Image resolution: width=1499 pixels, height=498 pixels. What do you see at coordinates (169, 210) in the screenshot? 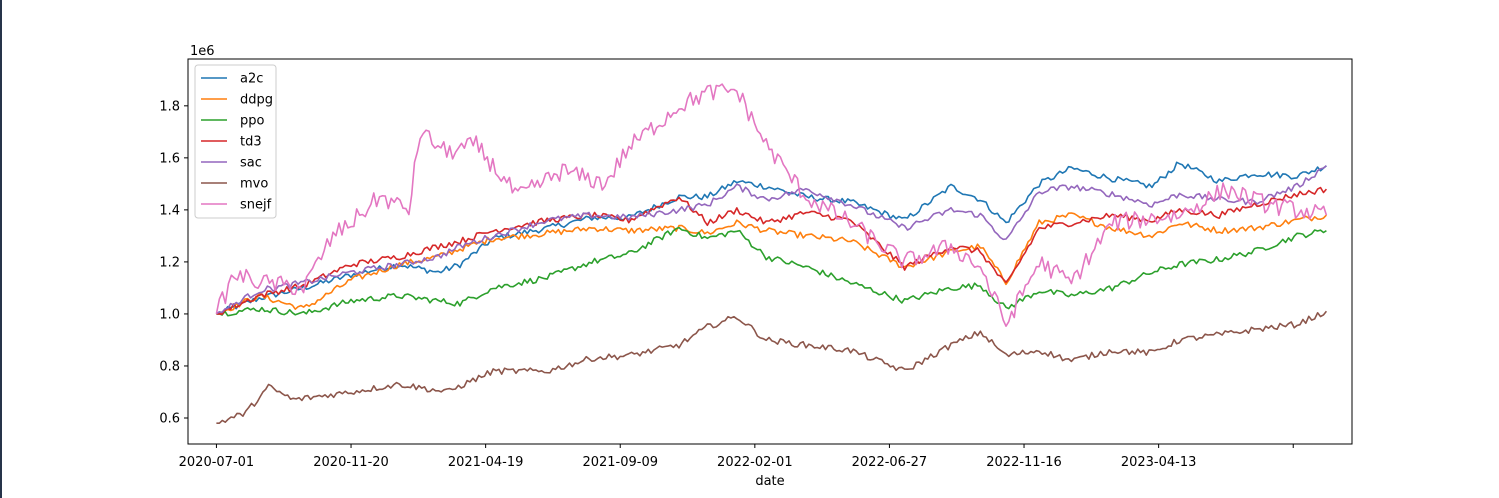
I see `y-tick-label: 1.4` at bounding box center [169, 210].